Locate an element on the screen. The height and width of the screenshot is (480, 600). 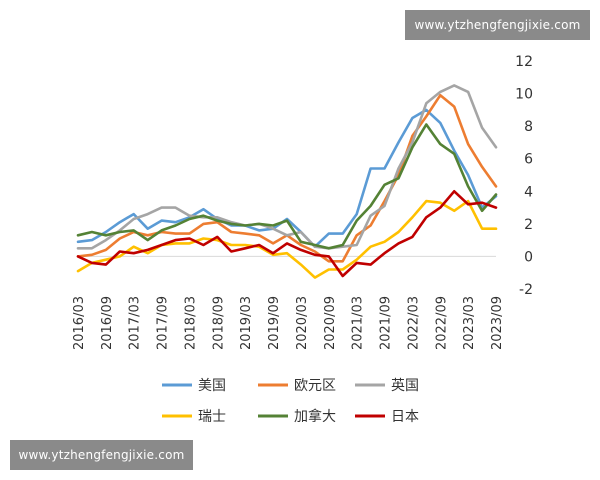
watermark-bottom: www.ytzhengfengjixie.com is located at coordinates (101, 455).